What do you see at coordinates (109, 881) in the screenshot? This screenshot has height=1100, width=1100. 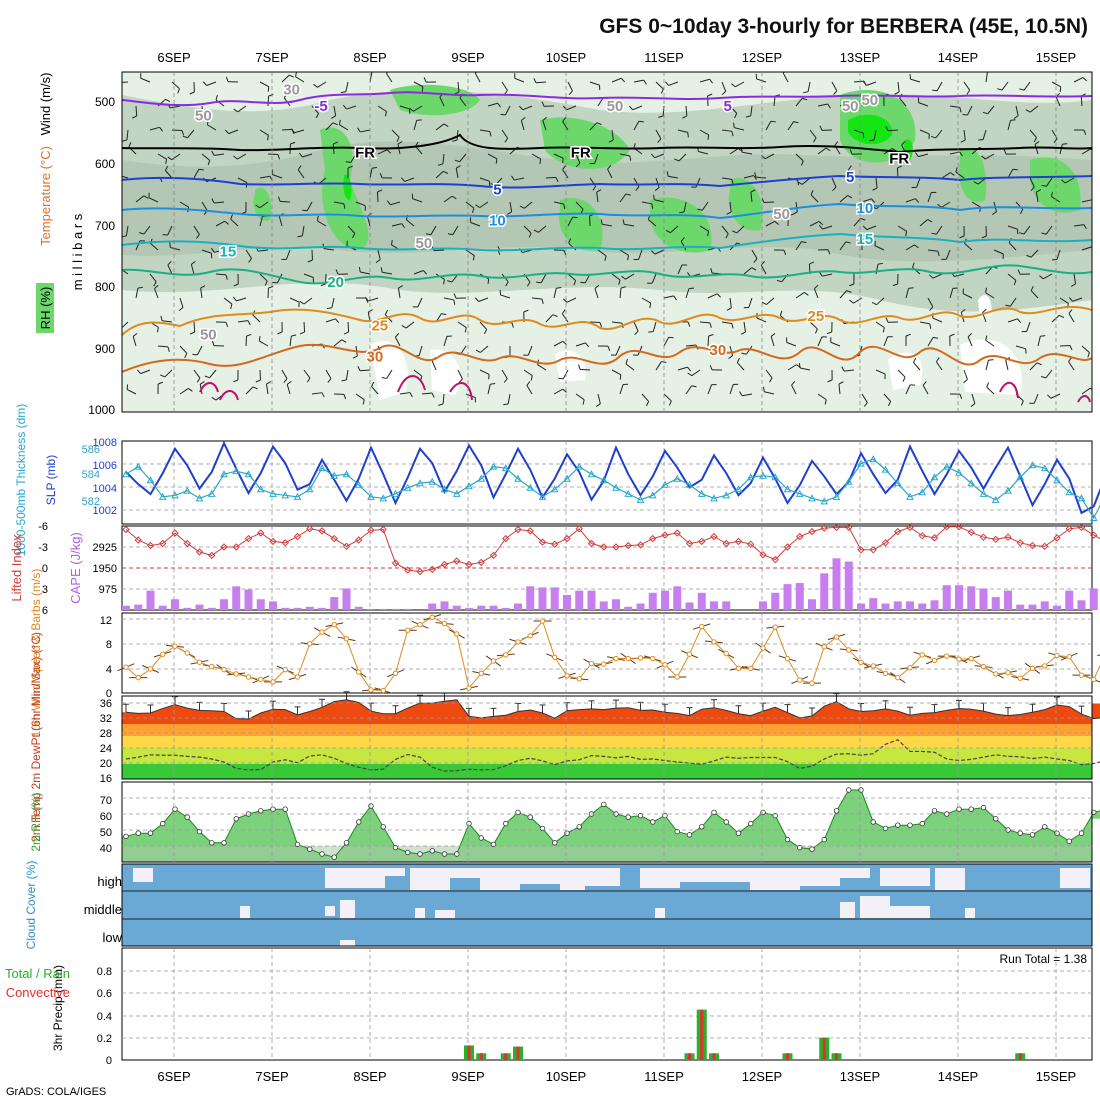 I see `cloud-row-label-high: high` at bounding box center [109, 881].